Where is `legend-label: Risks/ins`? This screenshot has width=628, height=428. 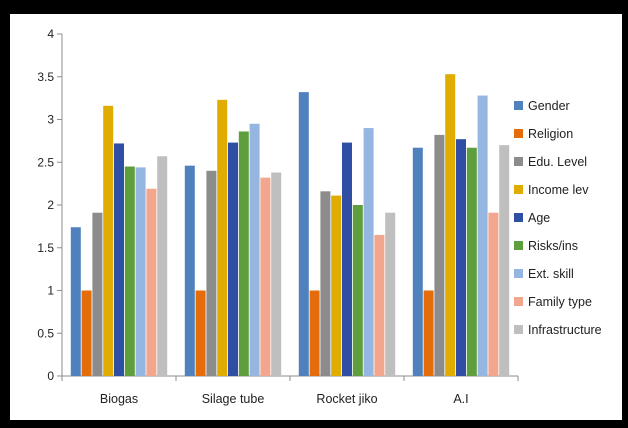
legend-label: Risks/ins is located at coordinates (553, 246).